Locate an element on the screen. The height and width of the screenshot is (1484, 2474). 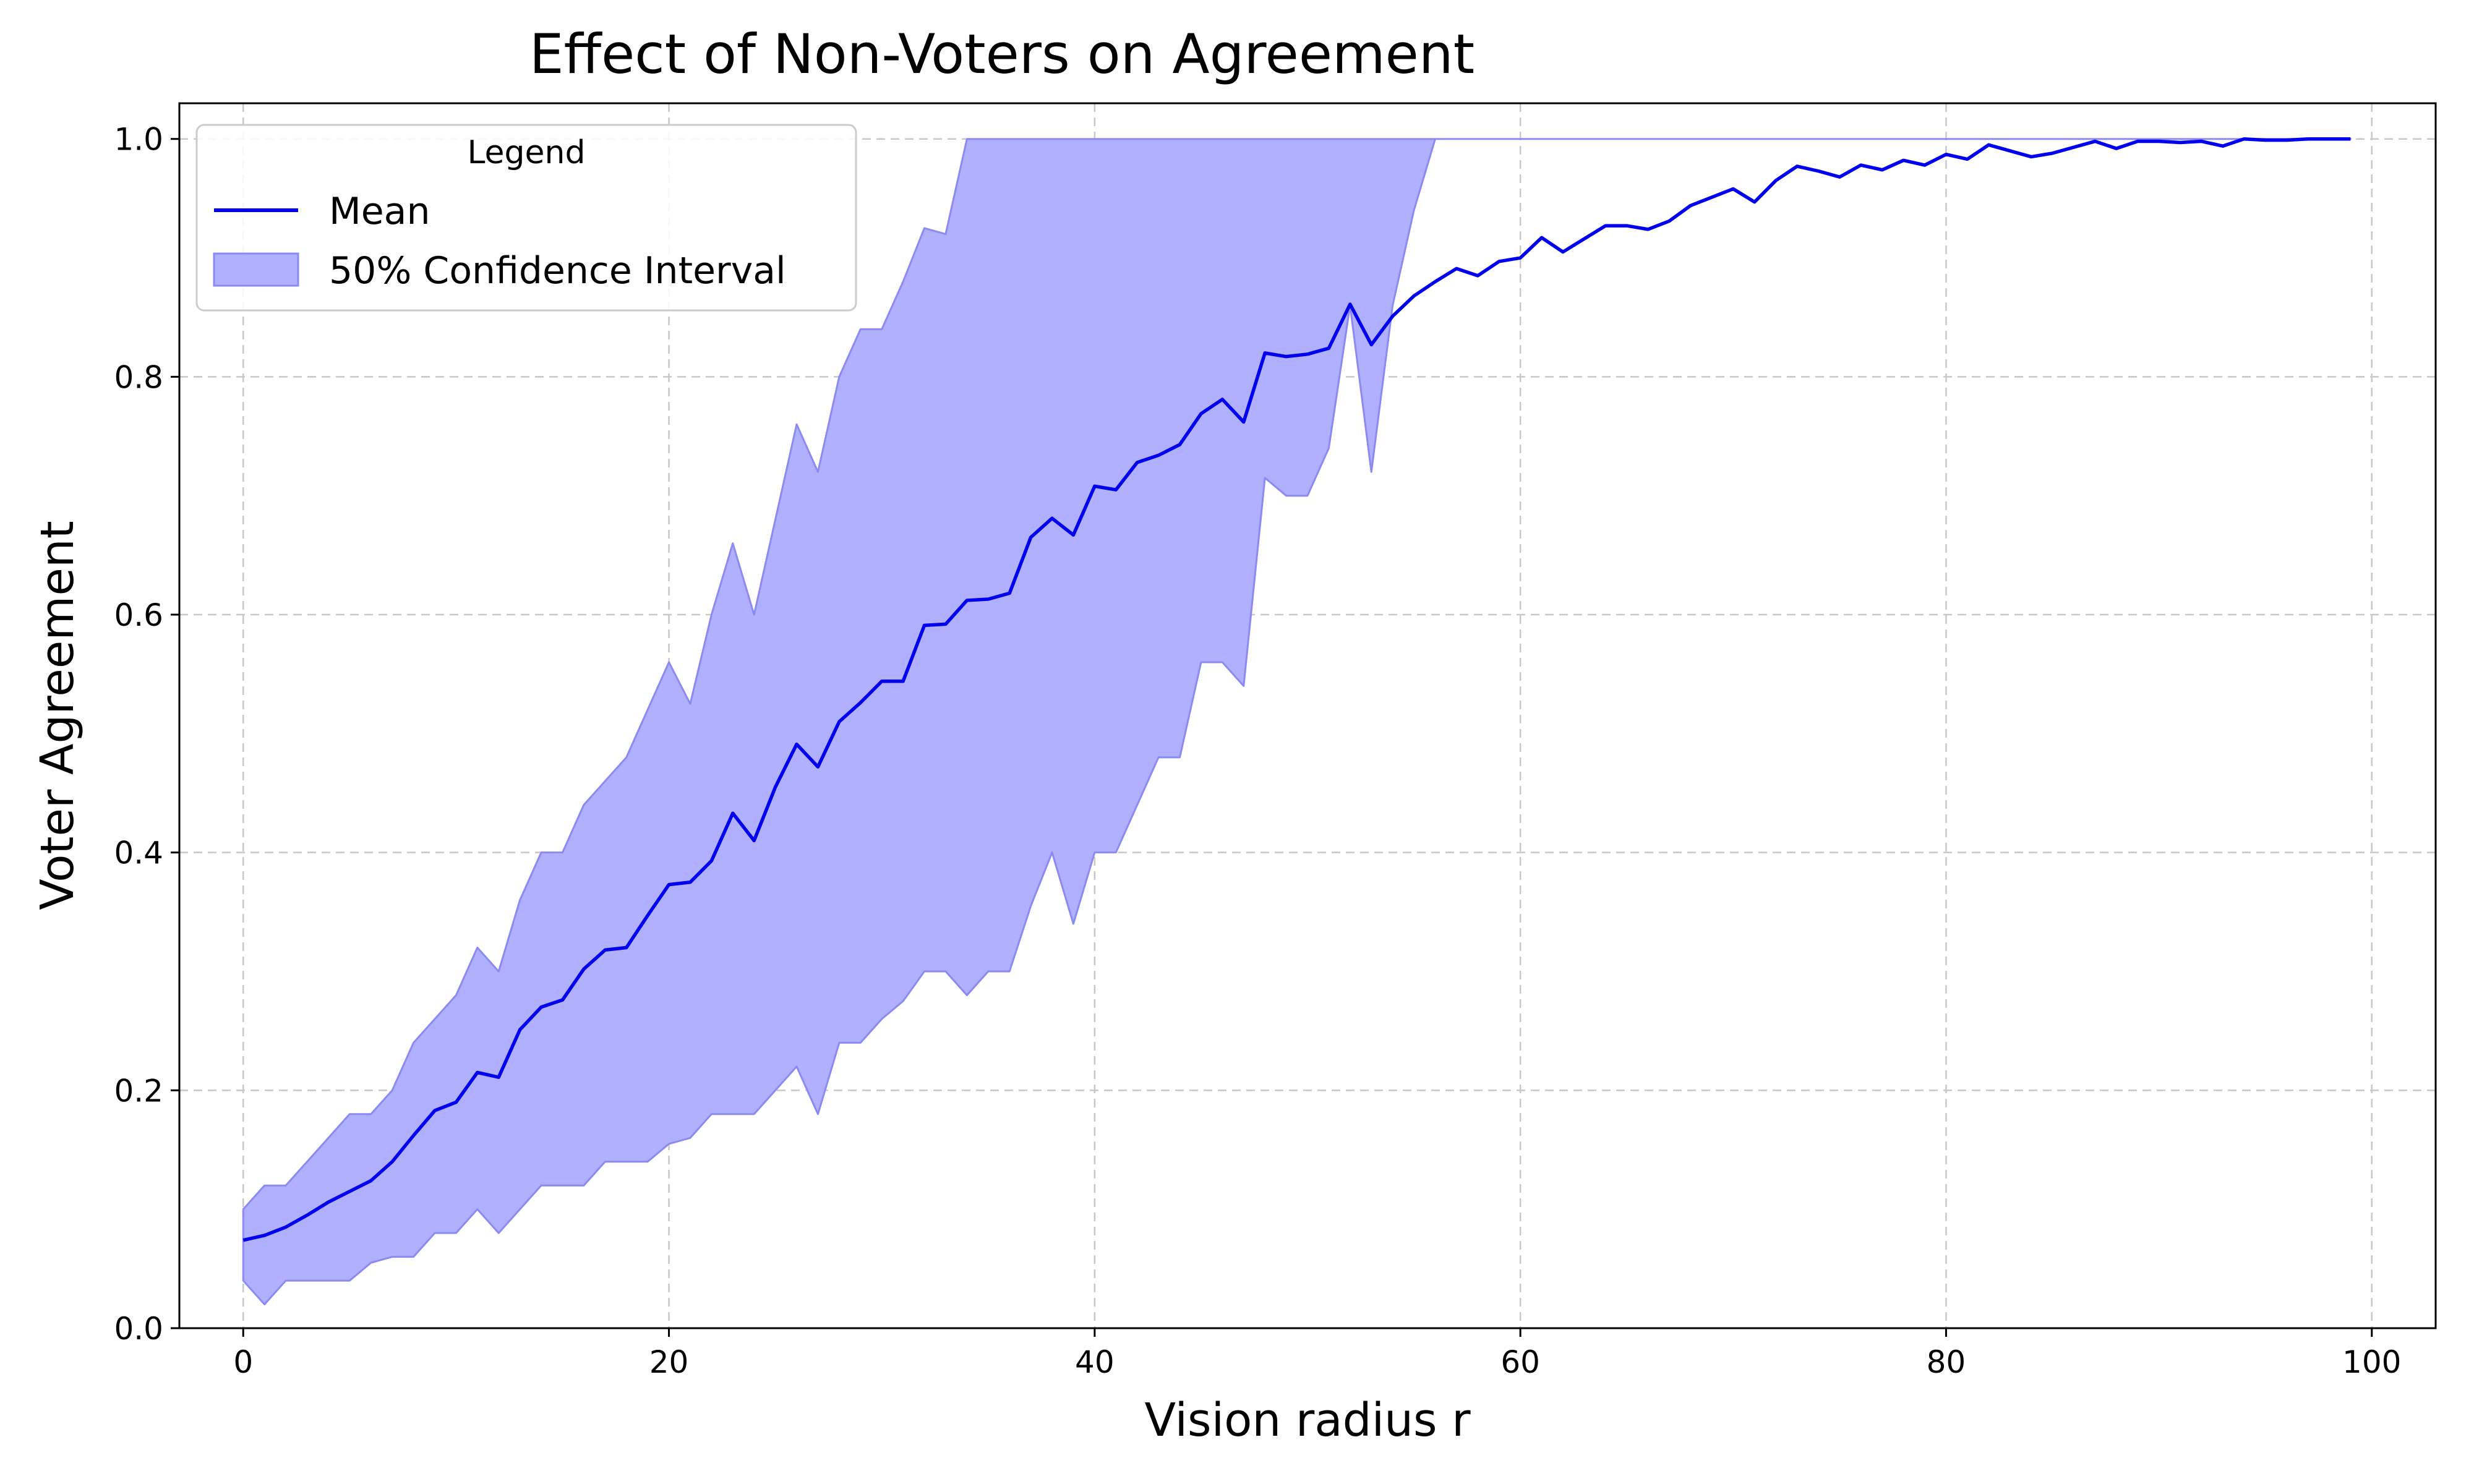
y-tick-label: 1.0 is located at coordinates (138, 140).